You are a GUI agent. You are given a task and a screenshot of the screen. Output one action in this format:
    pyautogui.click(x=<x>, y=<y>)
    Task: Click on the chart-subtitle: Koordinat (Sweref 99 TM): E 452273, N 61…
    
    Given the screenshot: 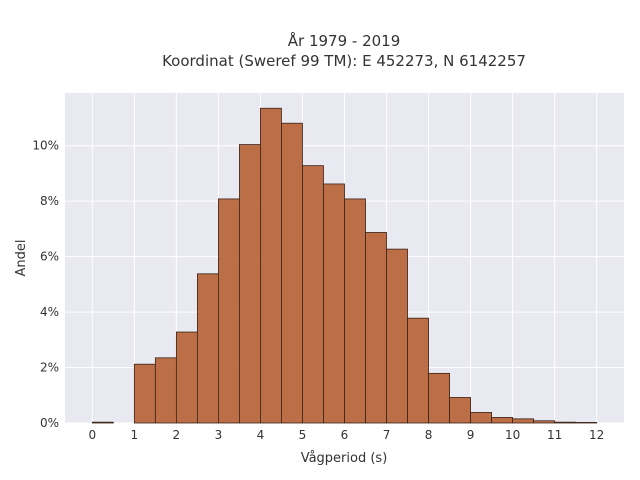 What is the action you would take?
    pyautogui.click(x=344, y=61)
    